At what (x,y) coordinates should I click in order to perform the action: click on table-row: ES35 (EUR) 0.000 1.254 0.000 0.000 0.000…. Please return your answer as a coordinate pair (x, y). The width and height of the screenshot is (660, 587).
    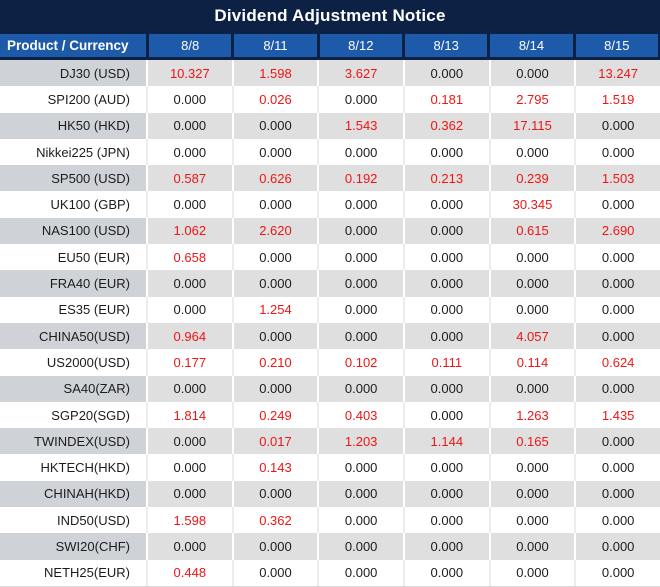
    Looking at the image, I should click on (330, 309).